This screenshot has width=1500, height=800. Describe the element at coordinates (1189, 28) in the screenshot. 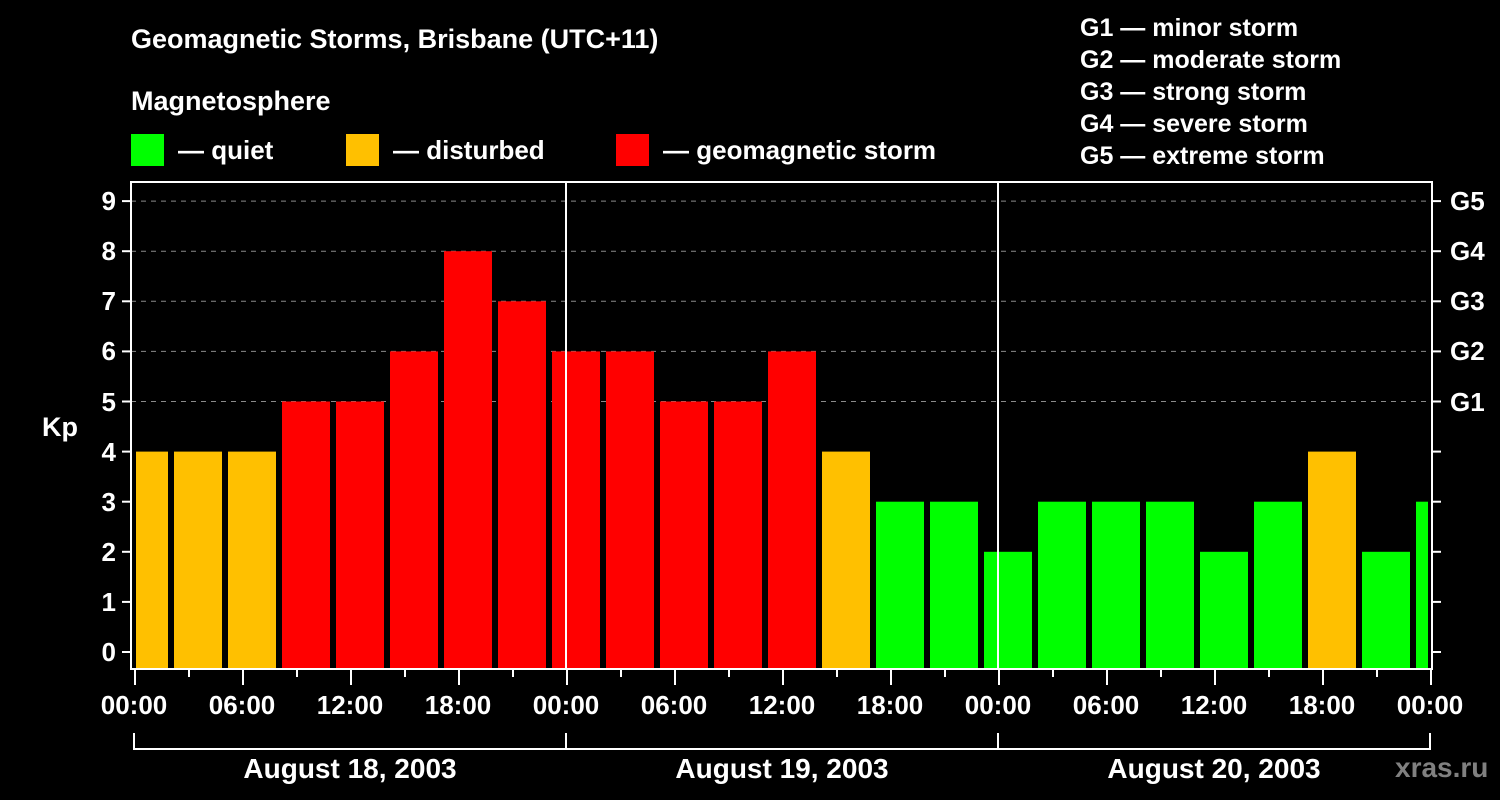

I see `g-legend-g1: G1 — minor storm` at that location.